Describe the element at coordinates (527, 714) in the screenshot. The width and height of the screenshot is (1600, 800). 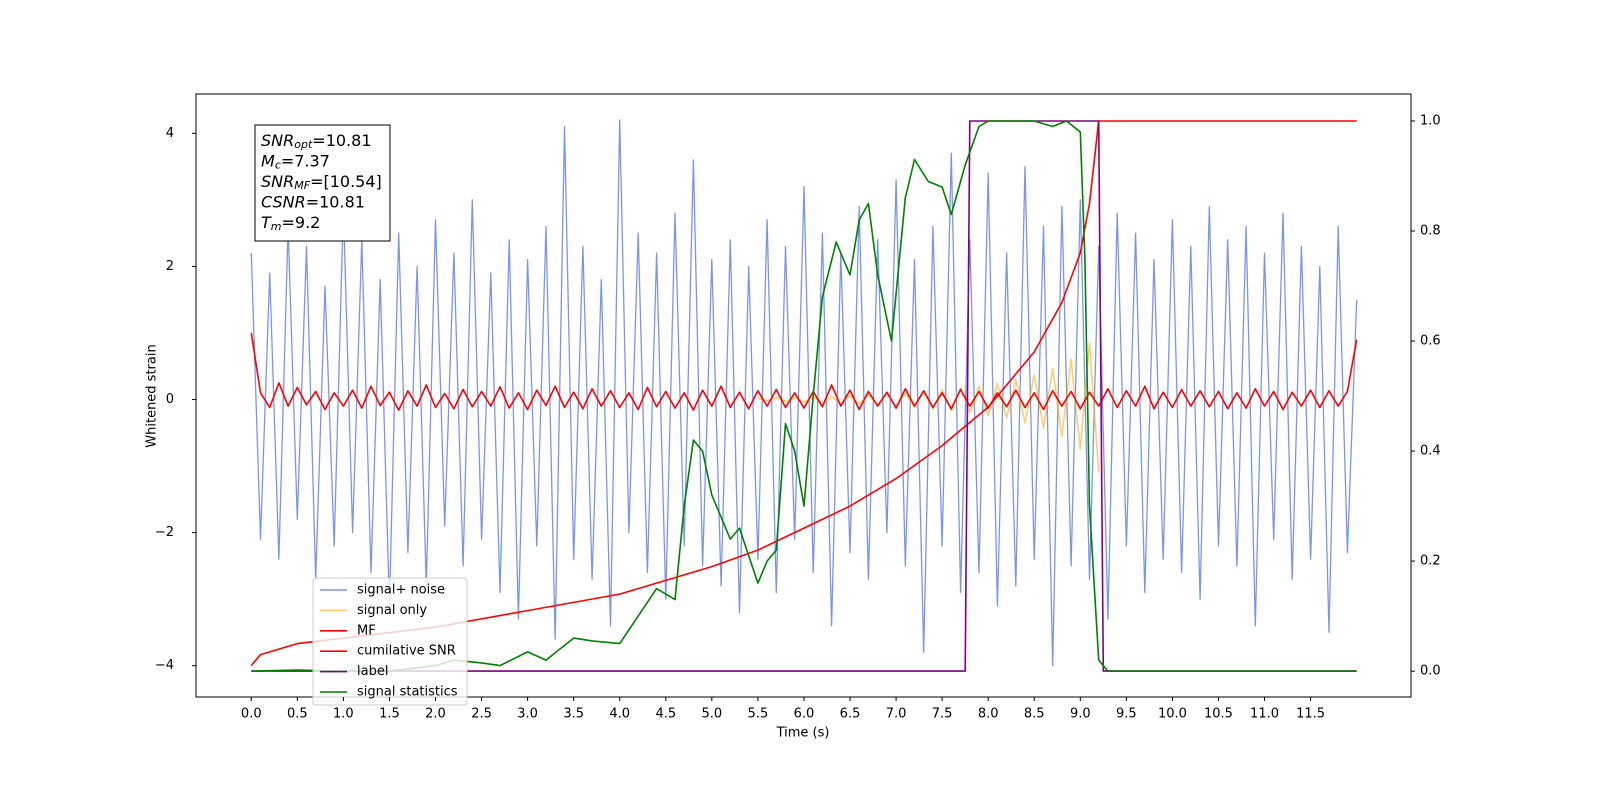
I see `x-tick-label: 3.0` at that location.